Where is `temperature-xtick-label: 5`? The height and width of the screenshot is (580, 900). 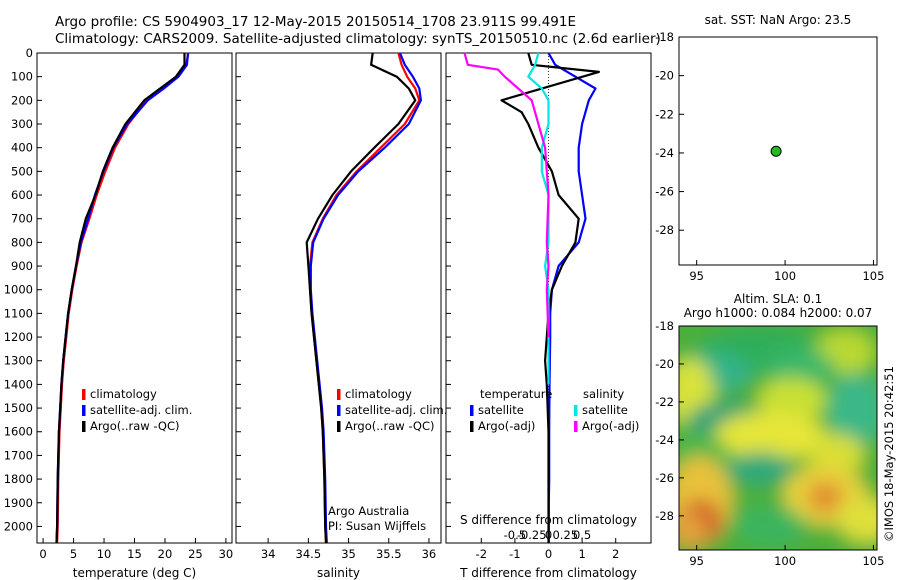
temperature-xtick-label: 5 is located at coordinates (73, 554).